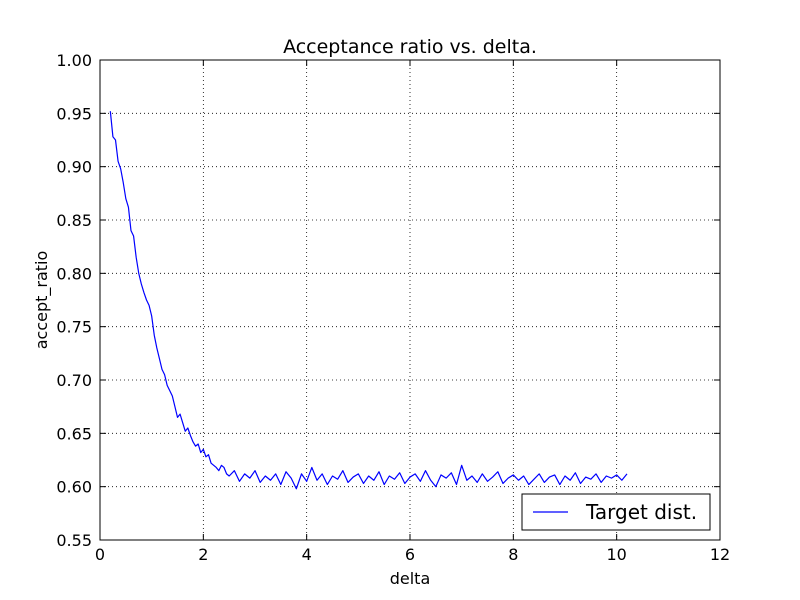 The image size is (800, 600). Describe the element at coordinates (74, 433) in the screenshot. I see `y-tick-label: 0.65` at that location.